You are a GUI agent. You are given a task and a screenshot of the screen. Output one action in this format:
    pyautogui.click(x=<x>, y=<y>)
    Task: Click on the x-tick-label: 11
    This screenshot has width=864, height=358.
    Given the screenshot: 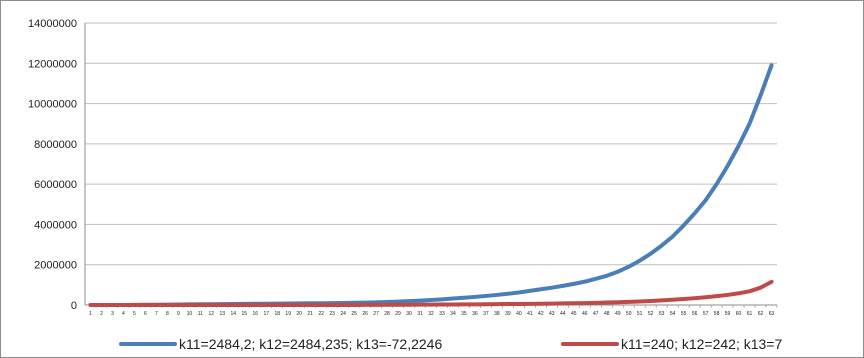 What is the action you would take?
    pyautogui.click(x=200, y=314)
    